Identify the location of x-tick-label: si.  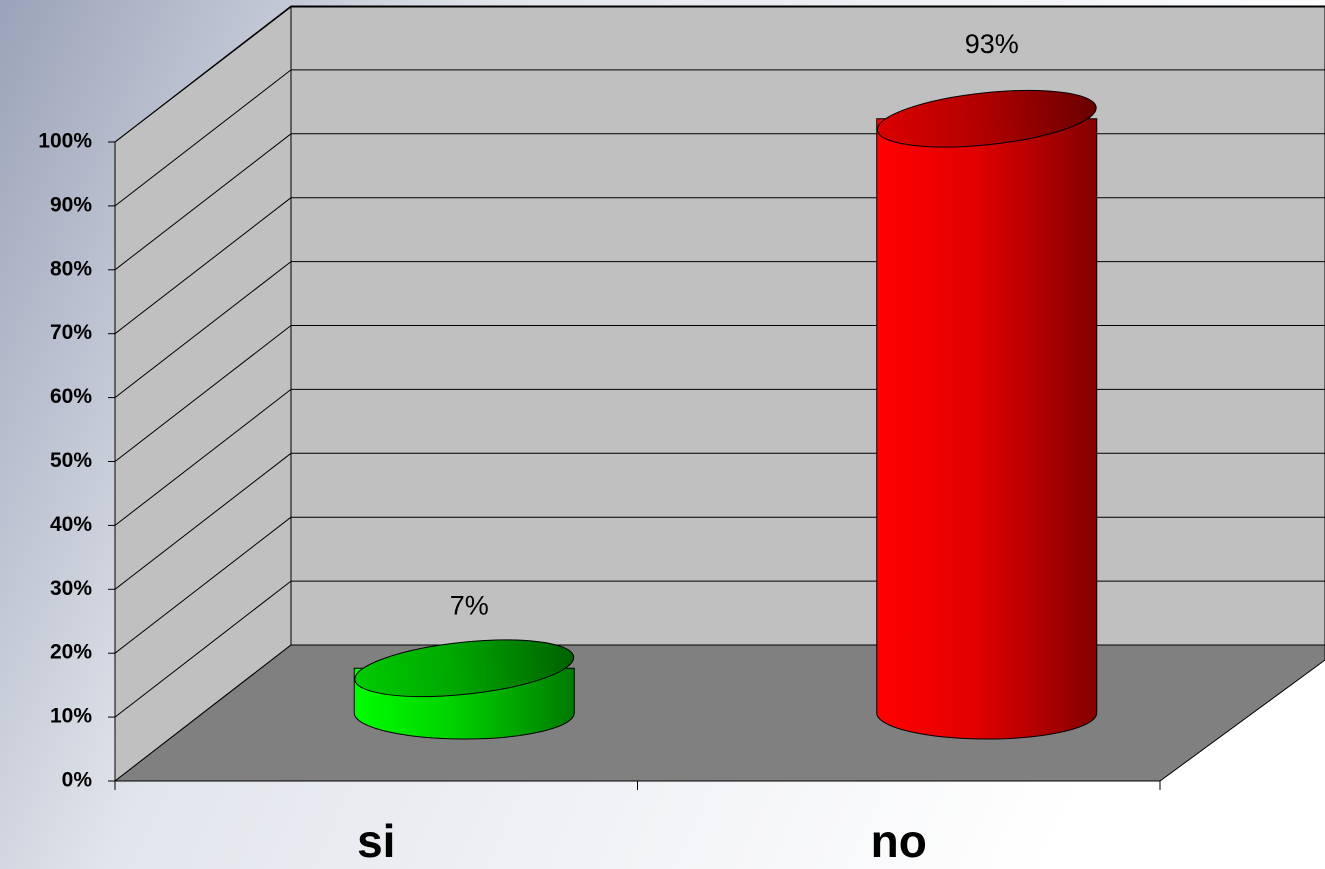
(376, 841).